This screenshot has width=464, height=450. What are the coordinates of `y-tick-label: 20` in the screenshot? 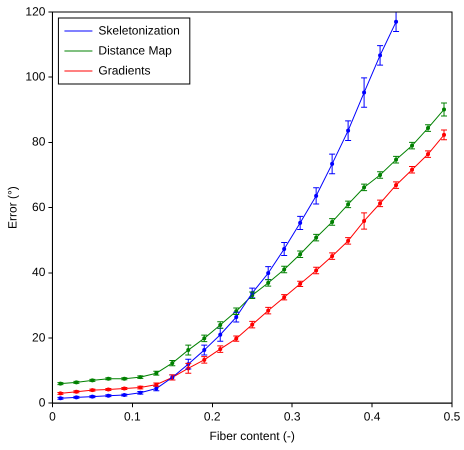 It's located at (39, 337).